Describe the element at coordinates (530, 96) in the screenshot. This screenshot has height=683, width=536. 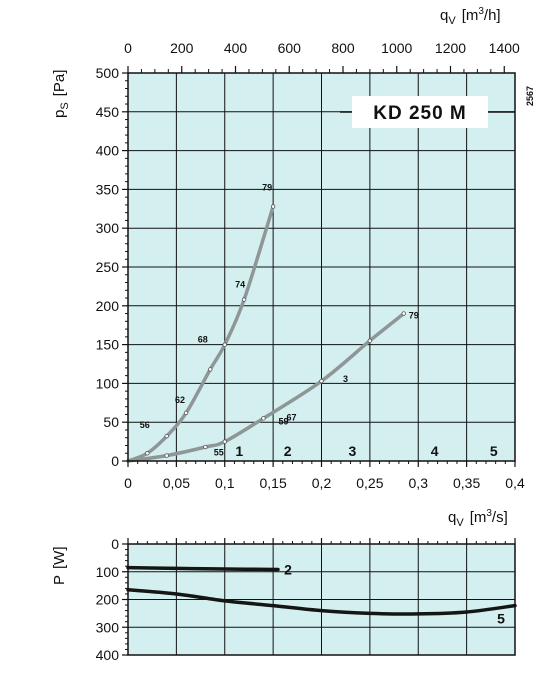
I see `side-code: 2567` at that location.